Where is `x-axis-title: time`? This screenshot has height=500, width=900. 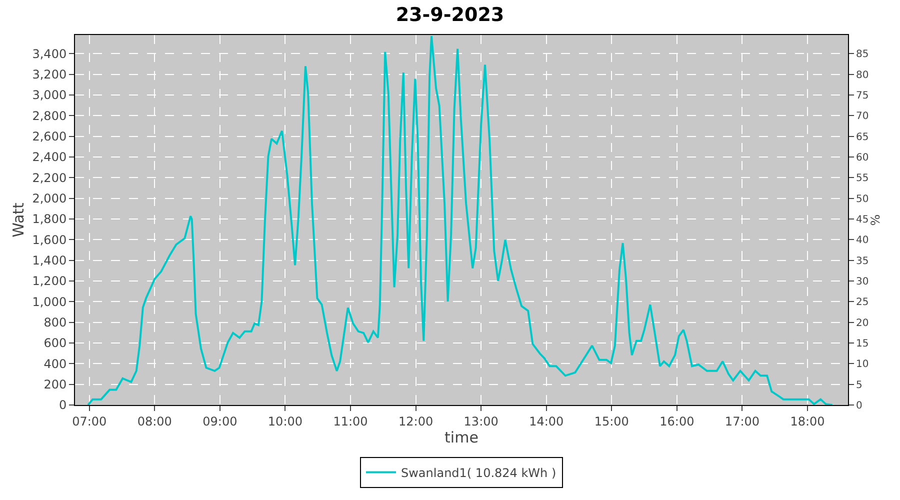 x-axis-title: time is located at coordinates (461, 437).